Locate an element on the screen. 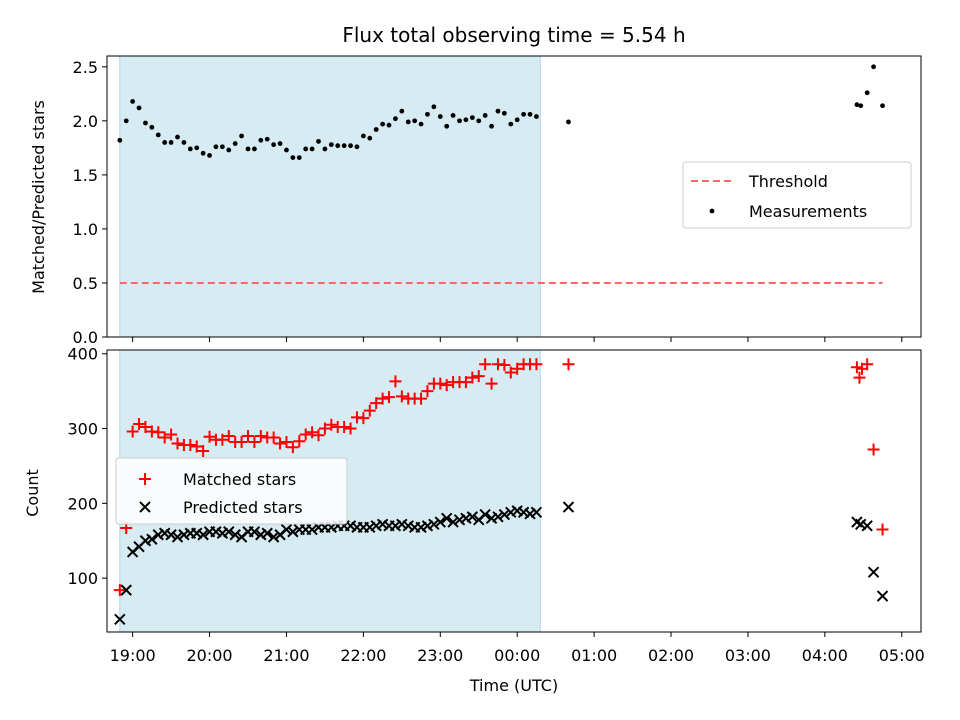 Image resolution: width=960 pixels, height=720 pixels. y-tick-label: 300 is located at coordinates (82, 429).